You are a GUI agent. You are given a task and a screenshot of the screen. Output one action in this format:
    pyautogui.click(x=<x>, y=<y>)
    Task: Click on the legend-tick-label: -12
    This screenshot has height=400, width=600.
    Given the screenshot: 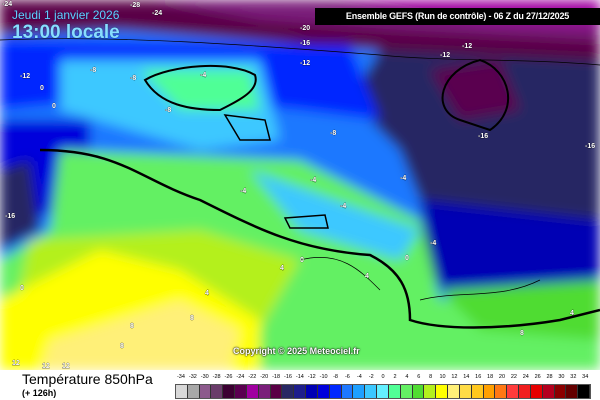 What is the action you would take?
    pyautogui.click(x=311, y=377)
    